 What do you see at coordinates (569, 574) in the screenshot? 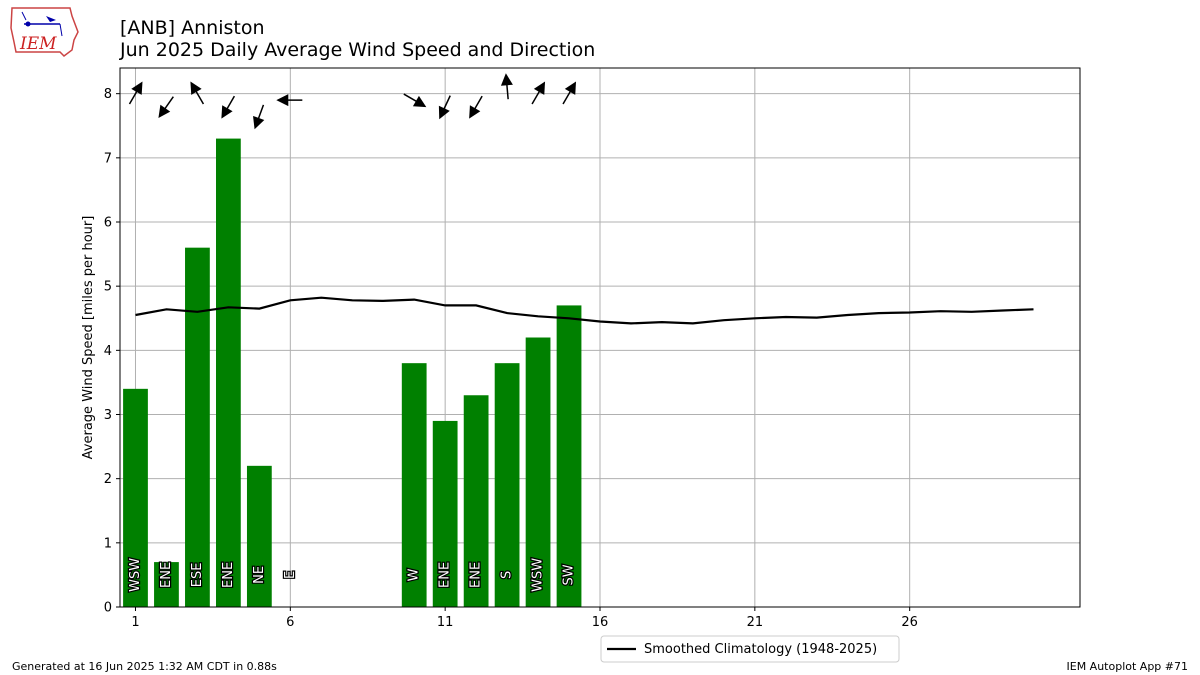
I see `direction-label: SW` at bounding box center [569, 574].